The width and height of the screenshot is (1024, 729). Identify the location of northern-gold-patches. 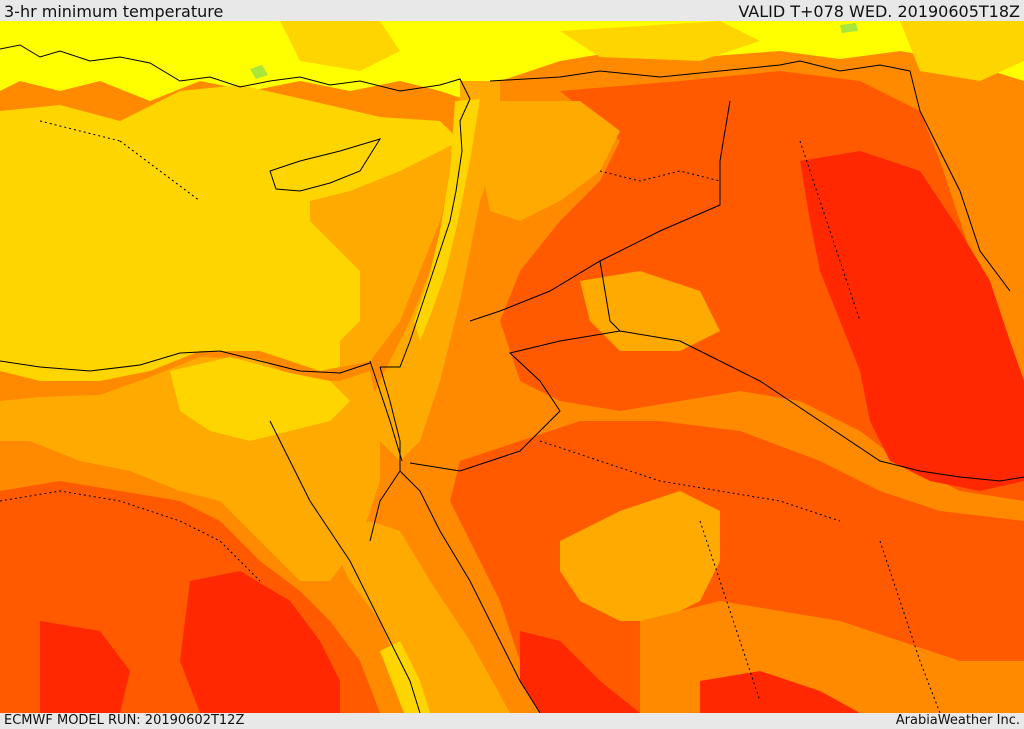
(652, 51).